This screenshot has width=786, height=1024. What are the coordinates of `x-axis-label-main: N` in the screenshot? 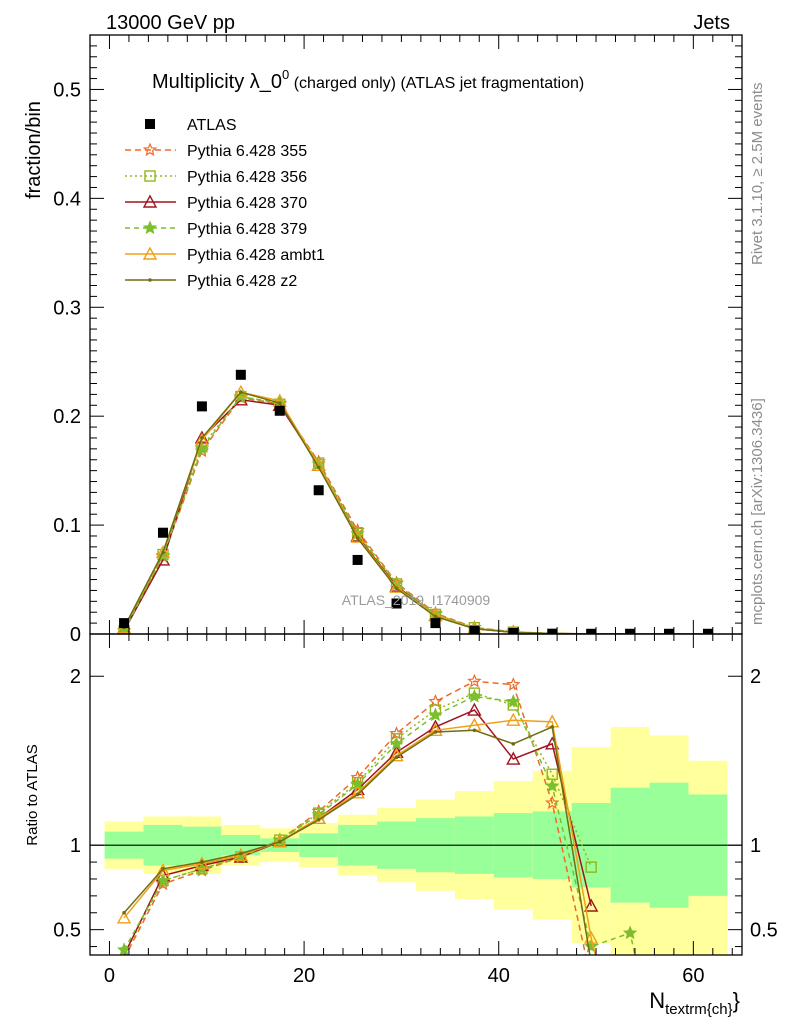 It's located at (657, 1000).